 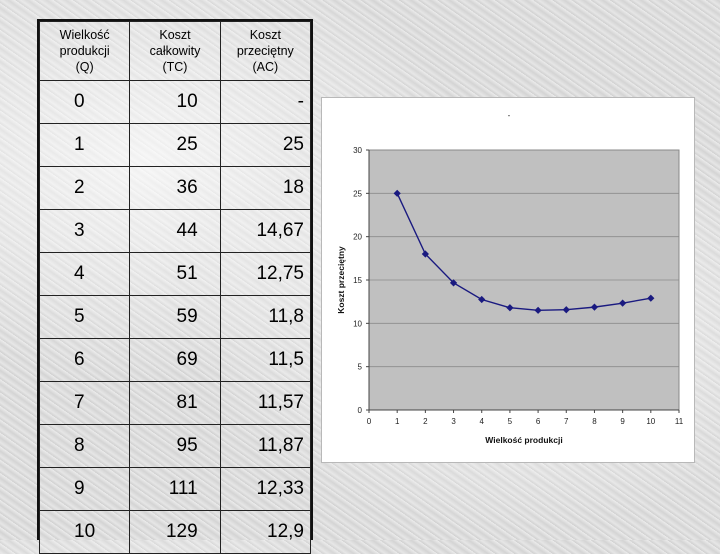 I want to click on header-quantity-line1: Wielkość, so click(x=84, y=35).